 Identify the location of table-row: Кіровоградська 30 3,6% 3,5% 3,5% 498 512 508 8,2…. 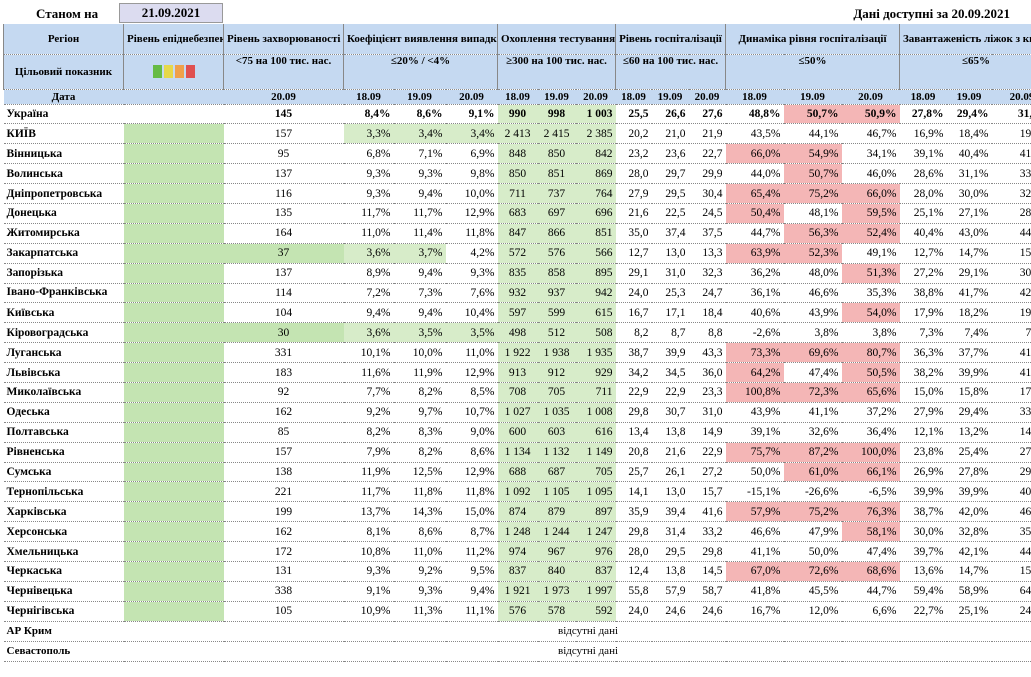
(517, 333).